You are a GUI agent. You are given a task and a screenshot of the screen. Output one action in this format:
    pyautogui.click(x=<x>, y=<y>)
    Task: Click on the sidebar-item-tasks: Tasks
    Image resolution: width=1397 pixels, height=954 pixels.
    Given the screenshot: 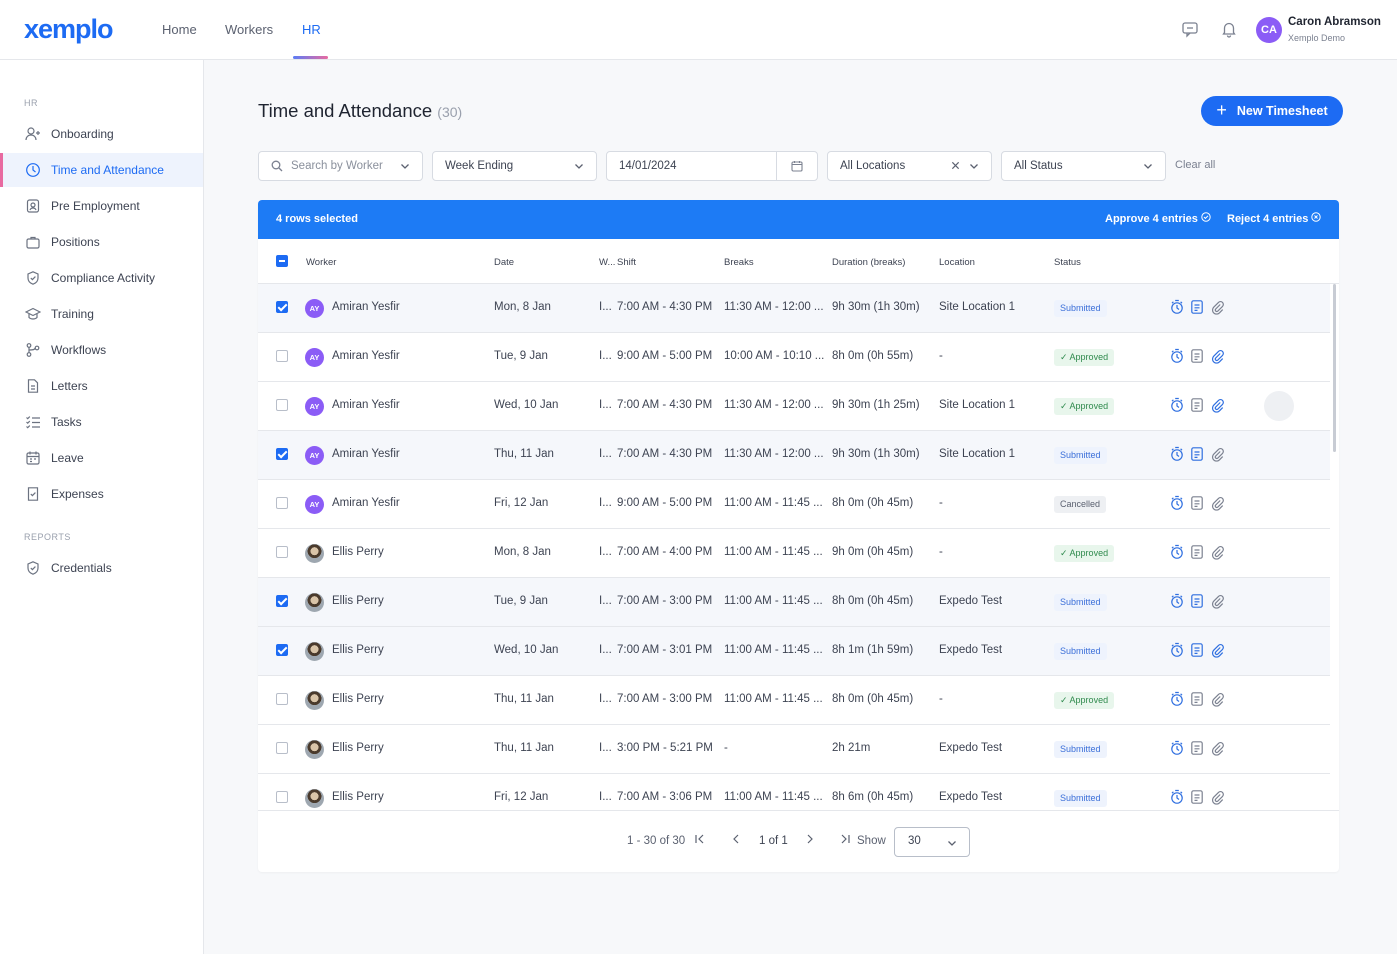 What is the action you would take?
    pyautogui.click(x=101, y=422)
    